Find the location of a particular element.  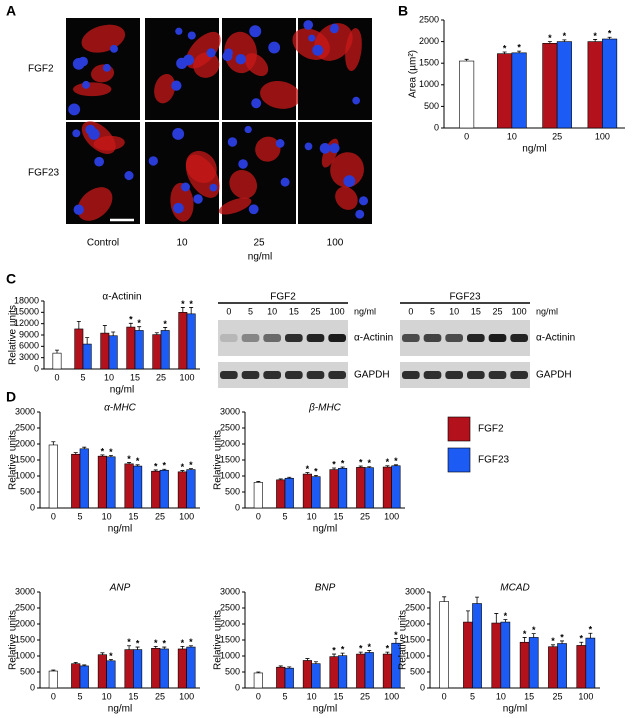

y-tick-label: 0 is located at coordinates (36, 368).